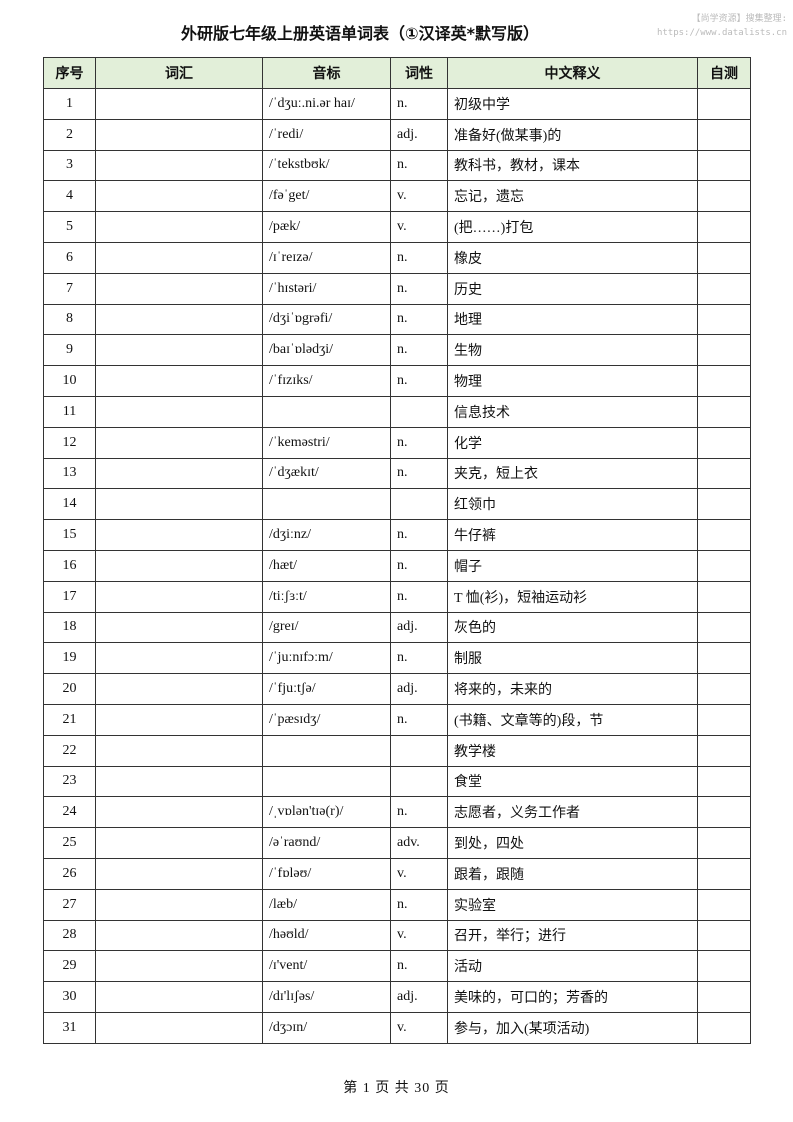  I want to click on phonetic-cell: /dʒɔɪn/, so click(326, 1027).